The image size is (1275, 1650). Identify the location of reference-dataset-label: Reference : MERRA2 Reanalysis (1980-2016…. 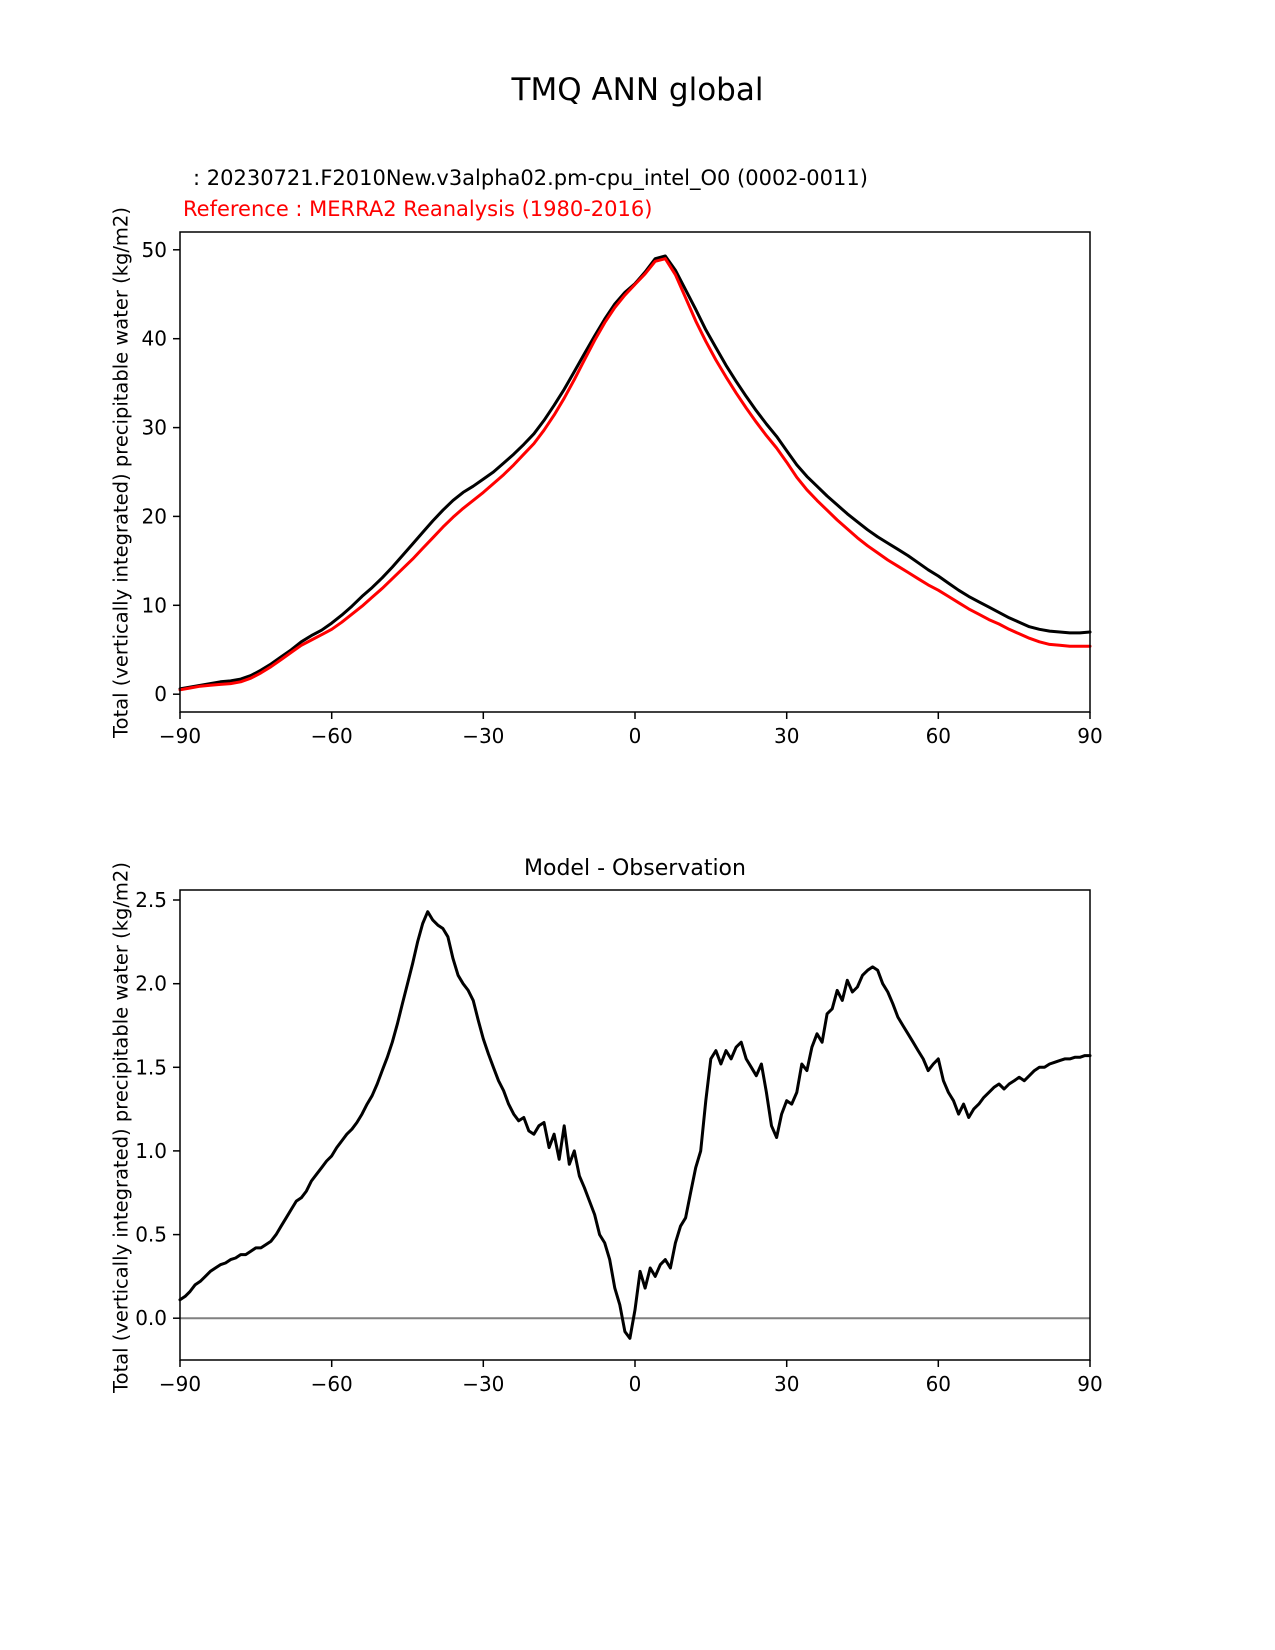
(418, 209).